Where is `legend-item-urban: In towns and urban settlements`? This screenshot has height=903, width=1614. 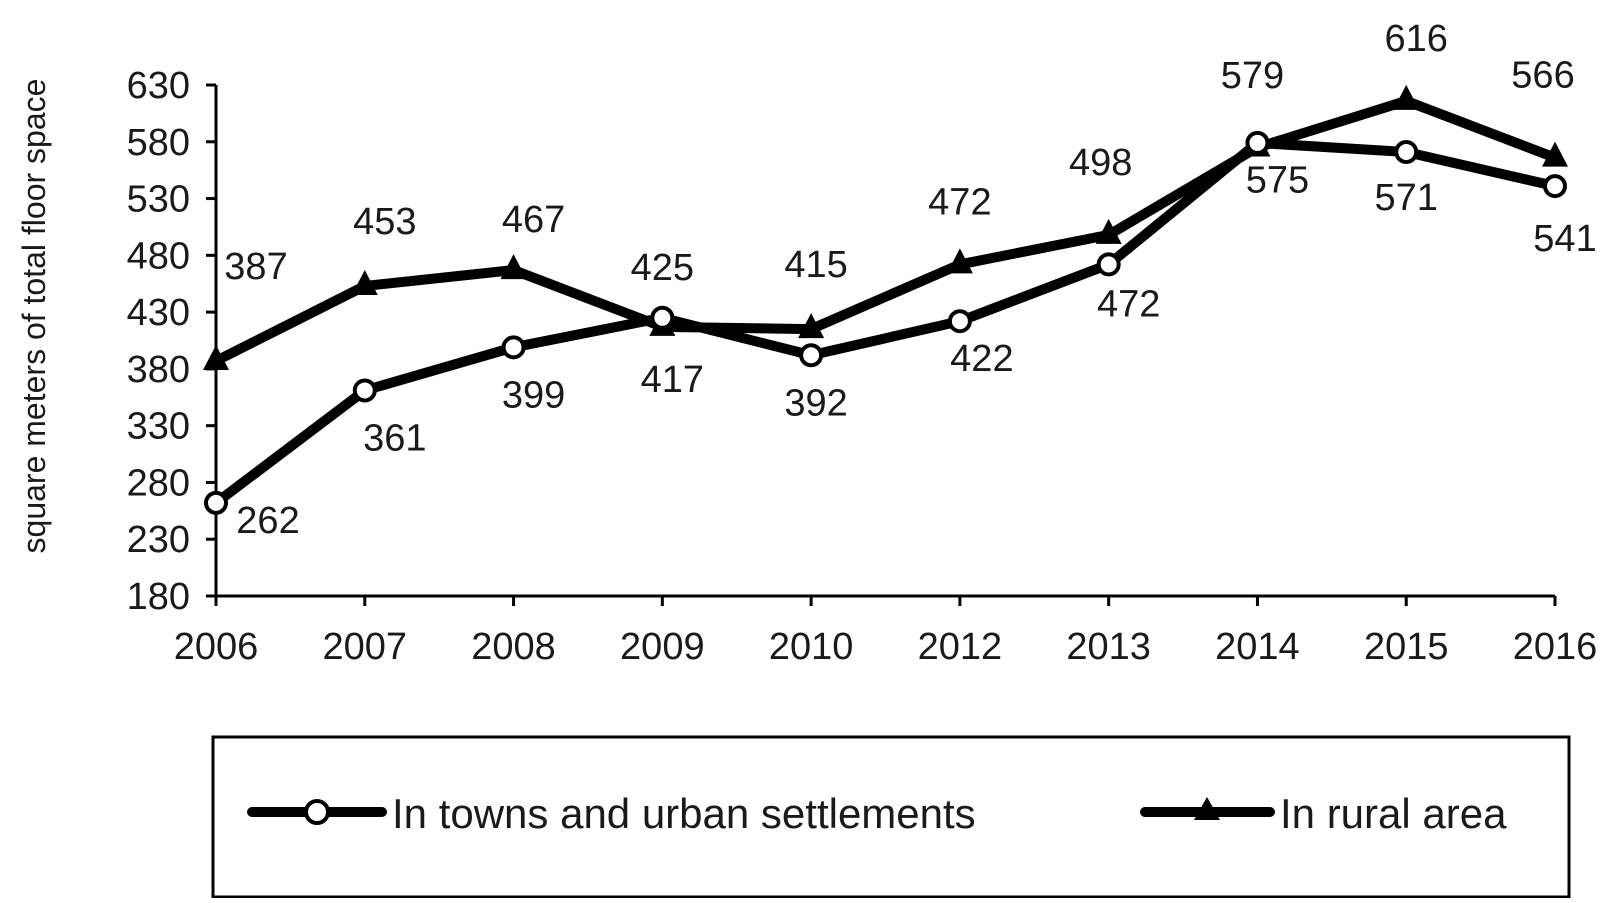 legend-item-urban: In towns and urban settlements is located at coordinates (611, 813).